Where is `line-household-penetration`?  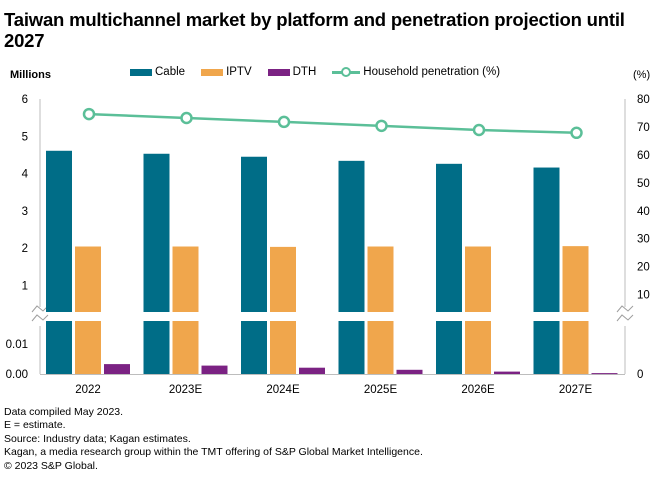 line-household-penetration is located at coordinates (332, 123).